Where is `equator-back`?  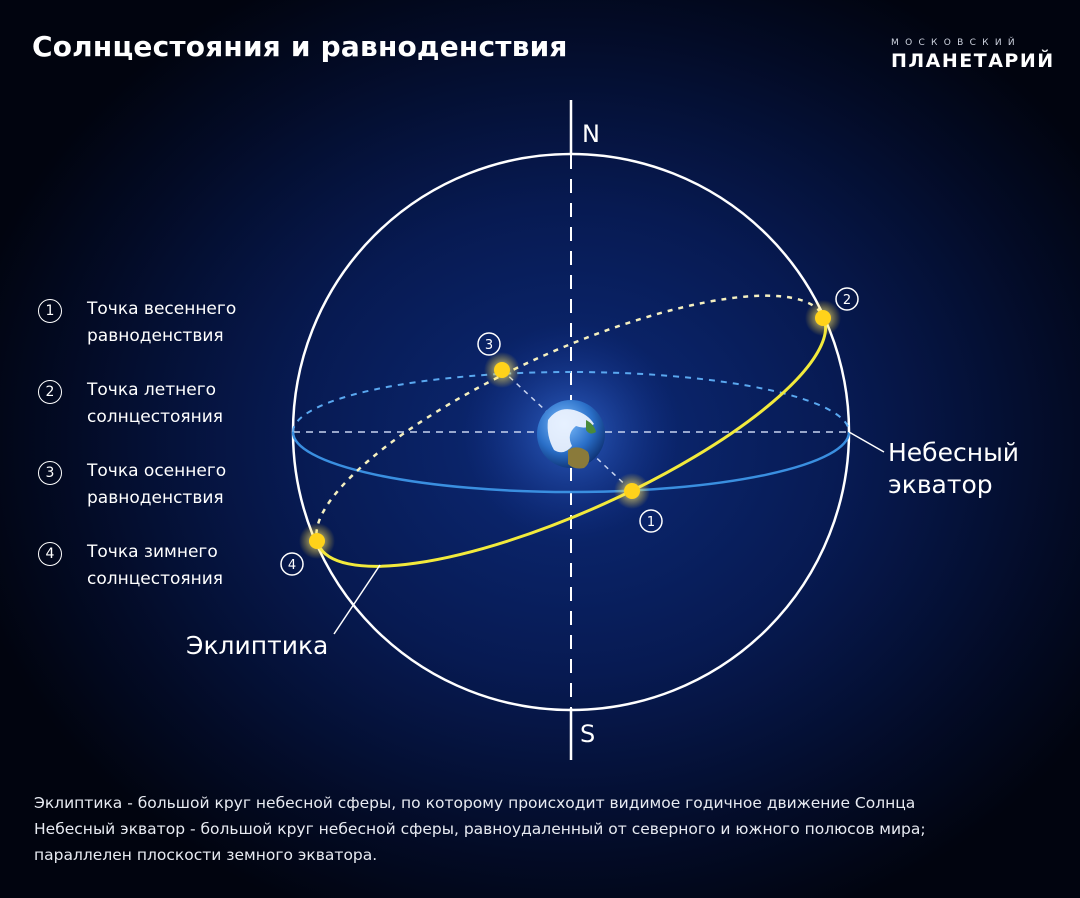
equator-back is located at coordinates (571, 402).